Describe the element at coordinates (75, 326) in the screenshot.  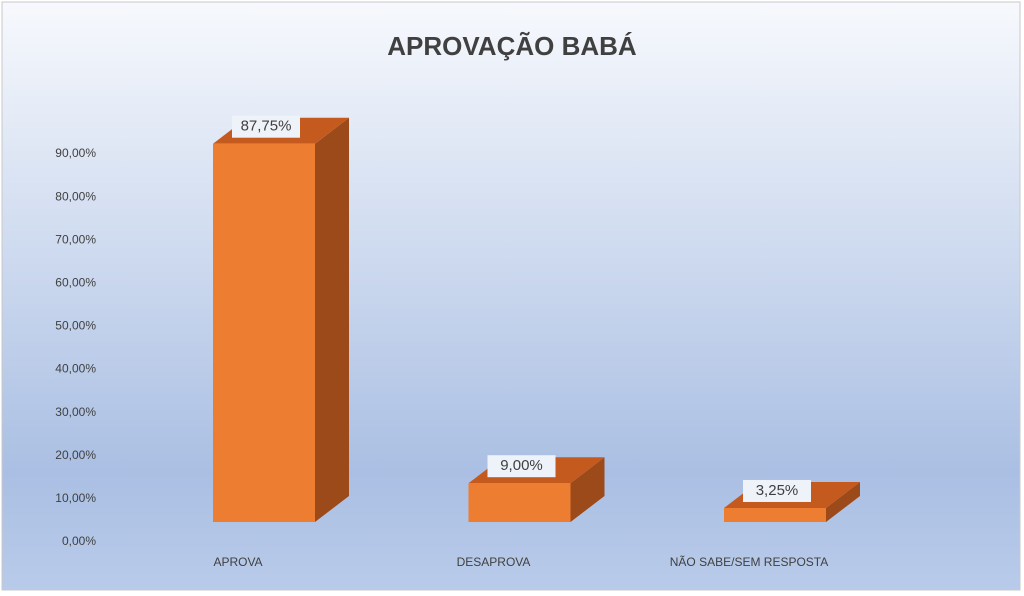
I see `y-tick-label: 50,00%` at that location.